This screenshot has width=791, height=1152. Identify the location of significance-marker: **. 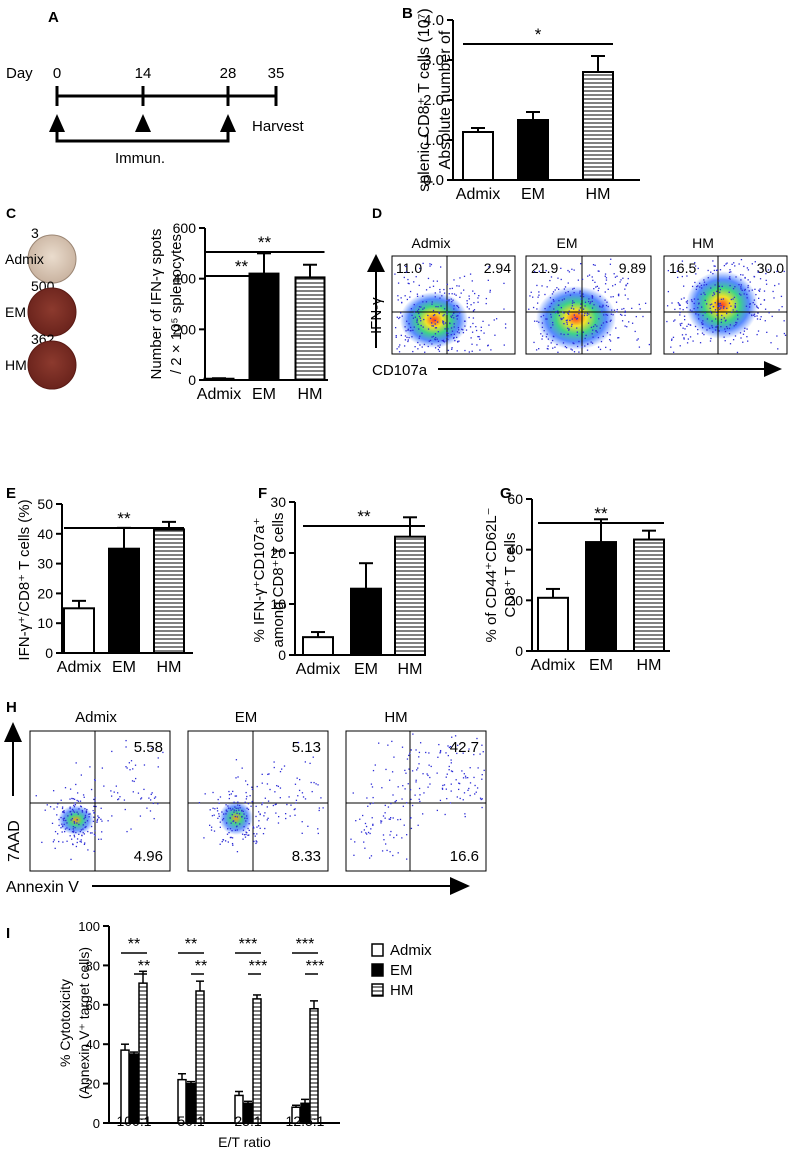
(191, 944).